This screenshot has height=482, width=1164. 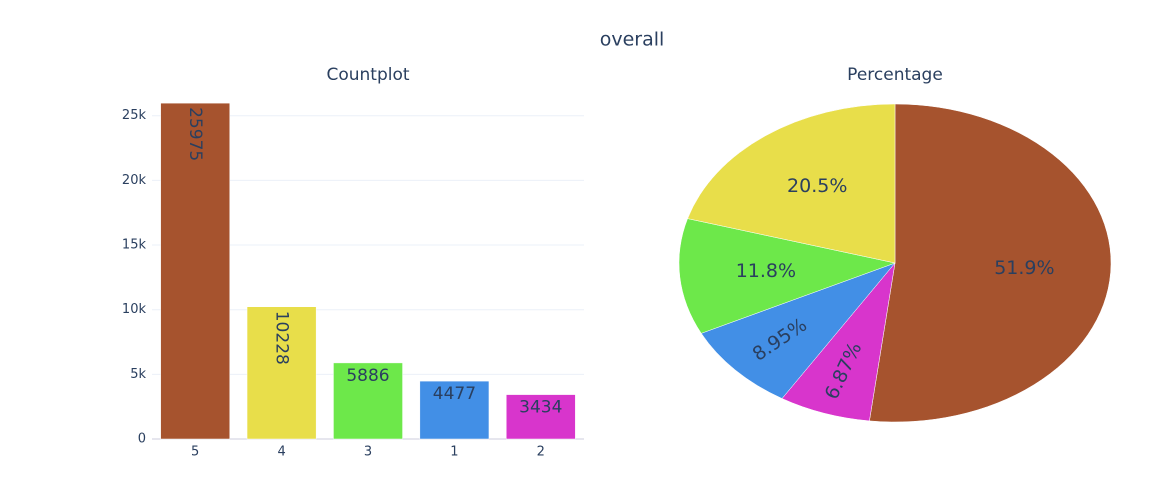 I want to click on subplot-title: Percentage, so click(x=895, y=75).